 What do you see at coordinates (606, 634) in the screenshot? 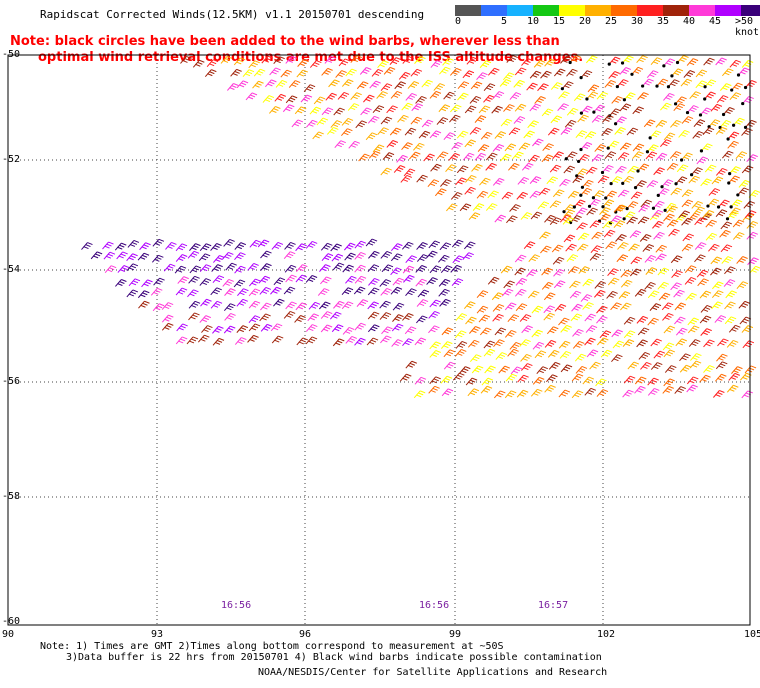
I see `longitude-label: 102` at bounding box center [606, 634].